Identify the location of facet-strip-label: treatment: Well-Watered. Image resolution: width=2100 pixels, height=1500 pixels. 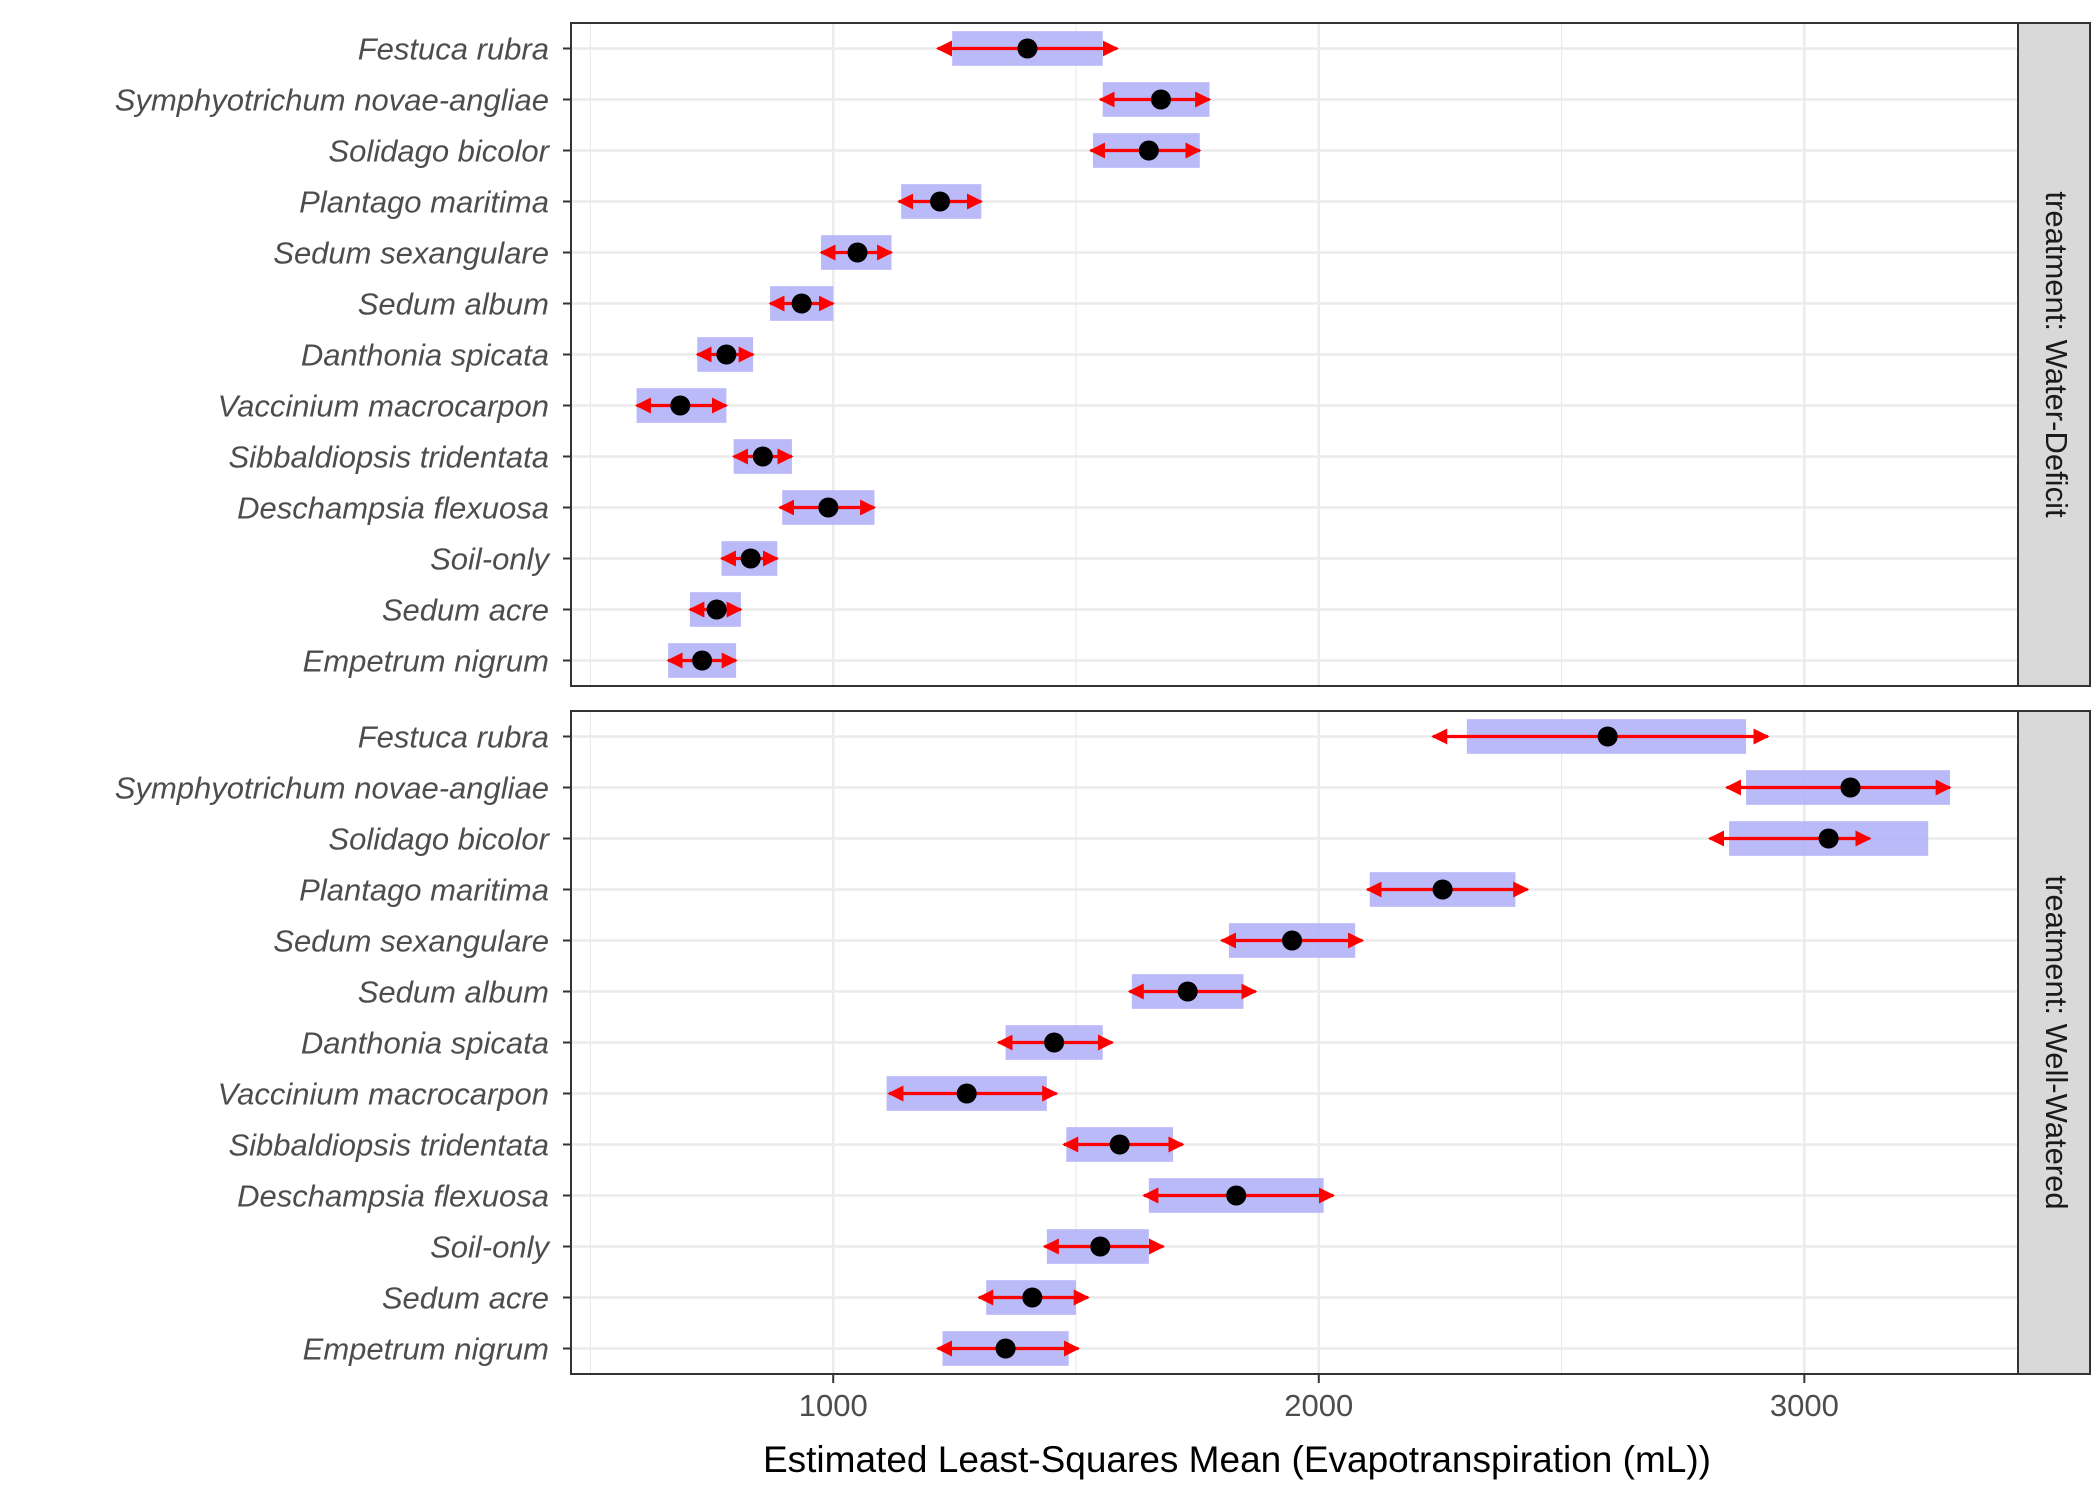
(2056, 1042).